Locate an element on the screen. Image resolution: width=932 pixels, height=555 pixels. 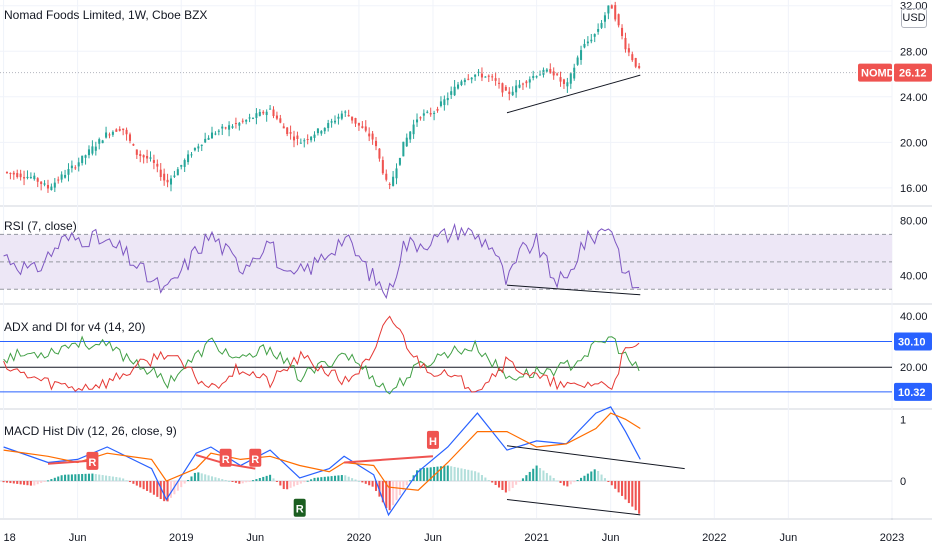
adx-legend: ADX and DI for v4 (14, 20) is located at coordinates (75, 327).